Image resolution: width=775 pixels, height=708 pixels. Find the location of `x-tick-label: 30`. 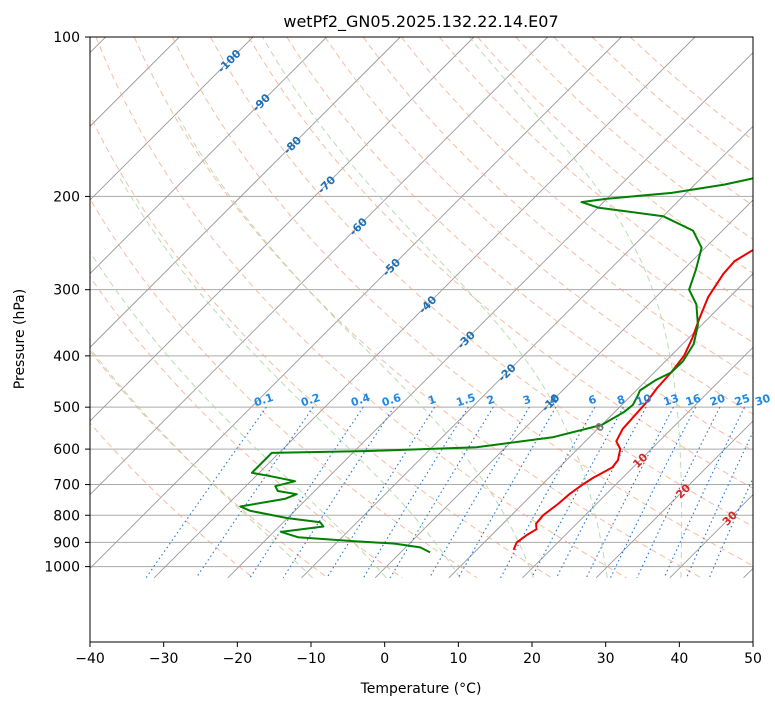

x-tick-label: 30 is located at coordinates (606, 659).